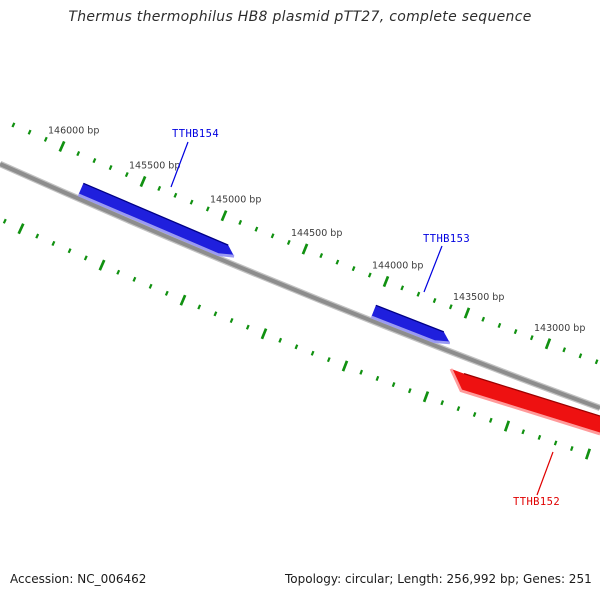 The width and height of the screenshot is (600, 600). I want to click on bp-tick-label: 144500 bp, so click(316, 233).